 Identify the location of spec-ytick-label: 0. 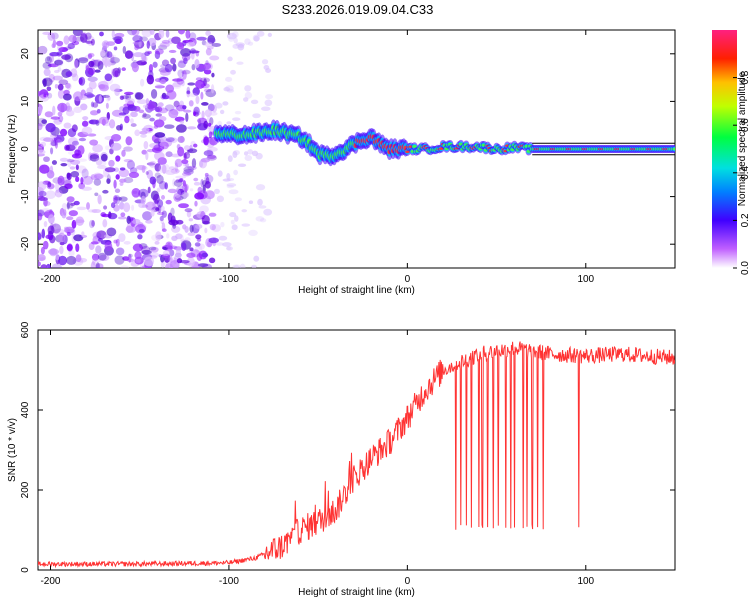
(25, 149).